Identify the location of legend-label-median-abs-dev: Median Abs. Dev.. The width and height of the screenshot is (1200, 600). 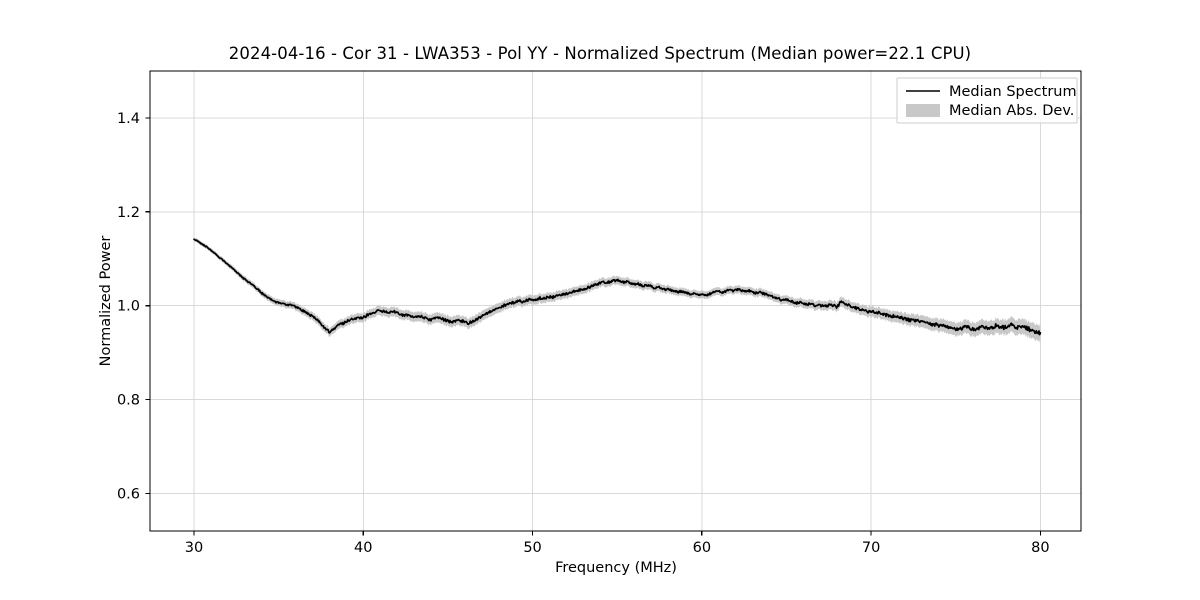
(1011, 111).